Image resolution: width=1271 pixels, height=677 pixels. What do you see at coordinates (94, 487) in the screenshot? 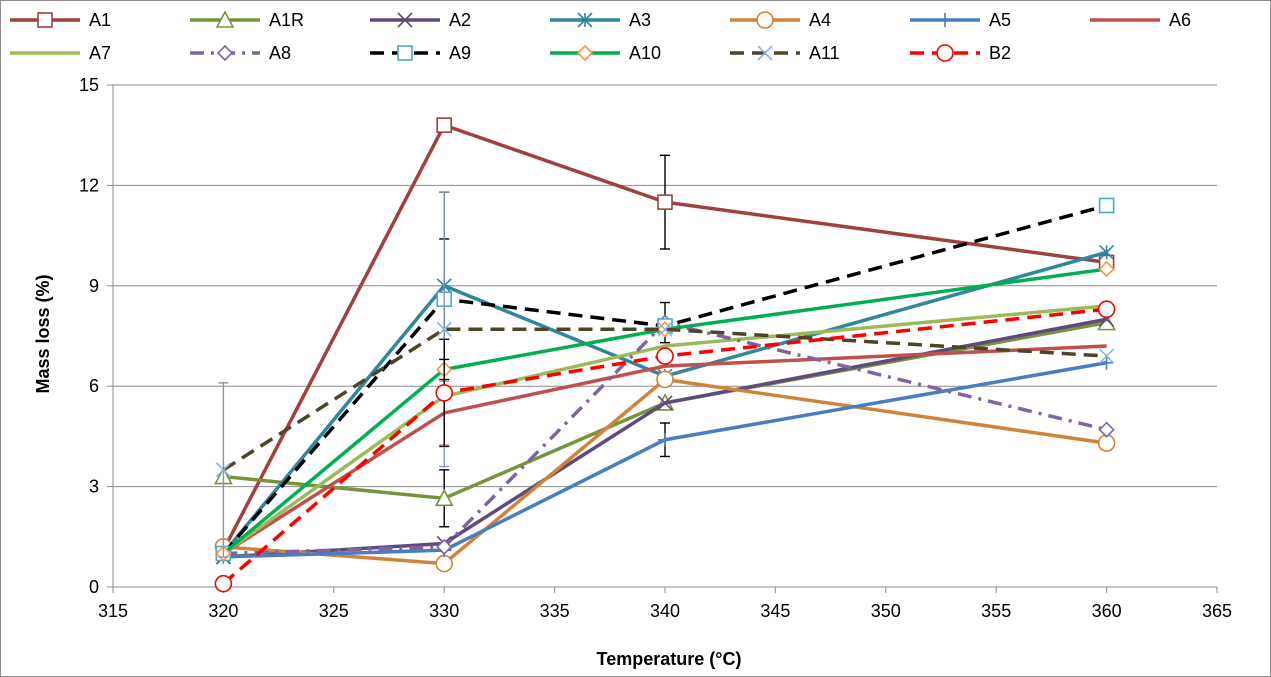
I see `y-tick-label: 3` at bounding box center [94, 487].